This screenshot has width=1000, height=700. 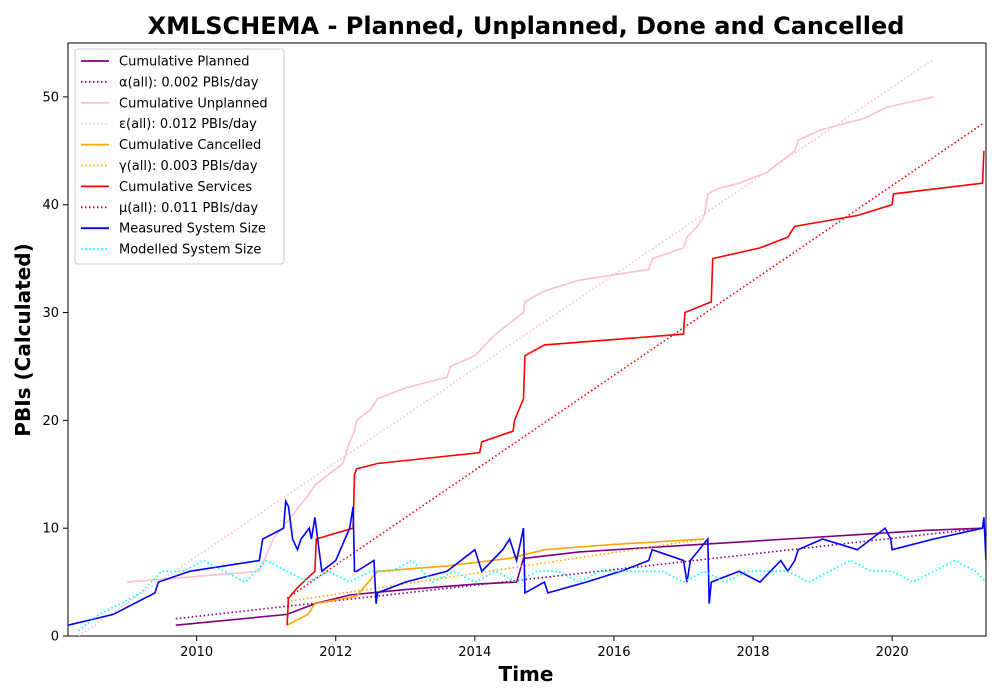 I want to click on legend-entry: Cumulative Services, so click(x=185, y=187).